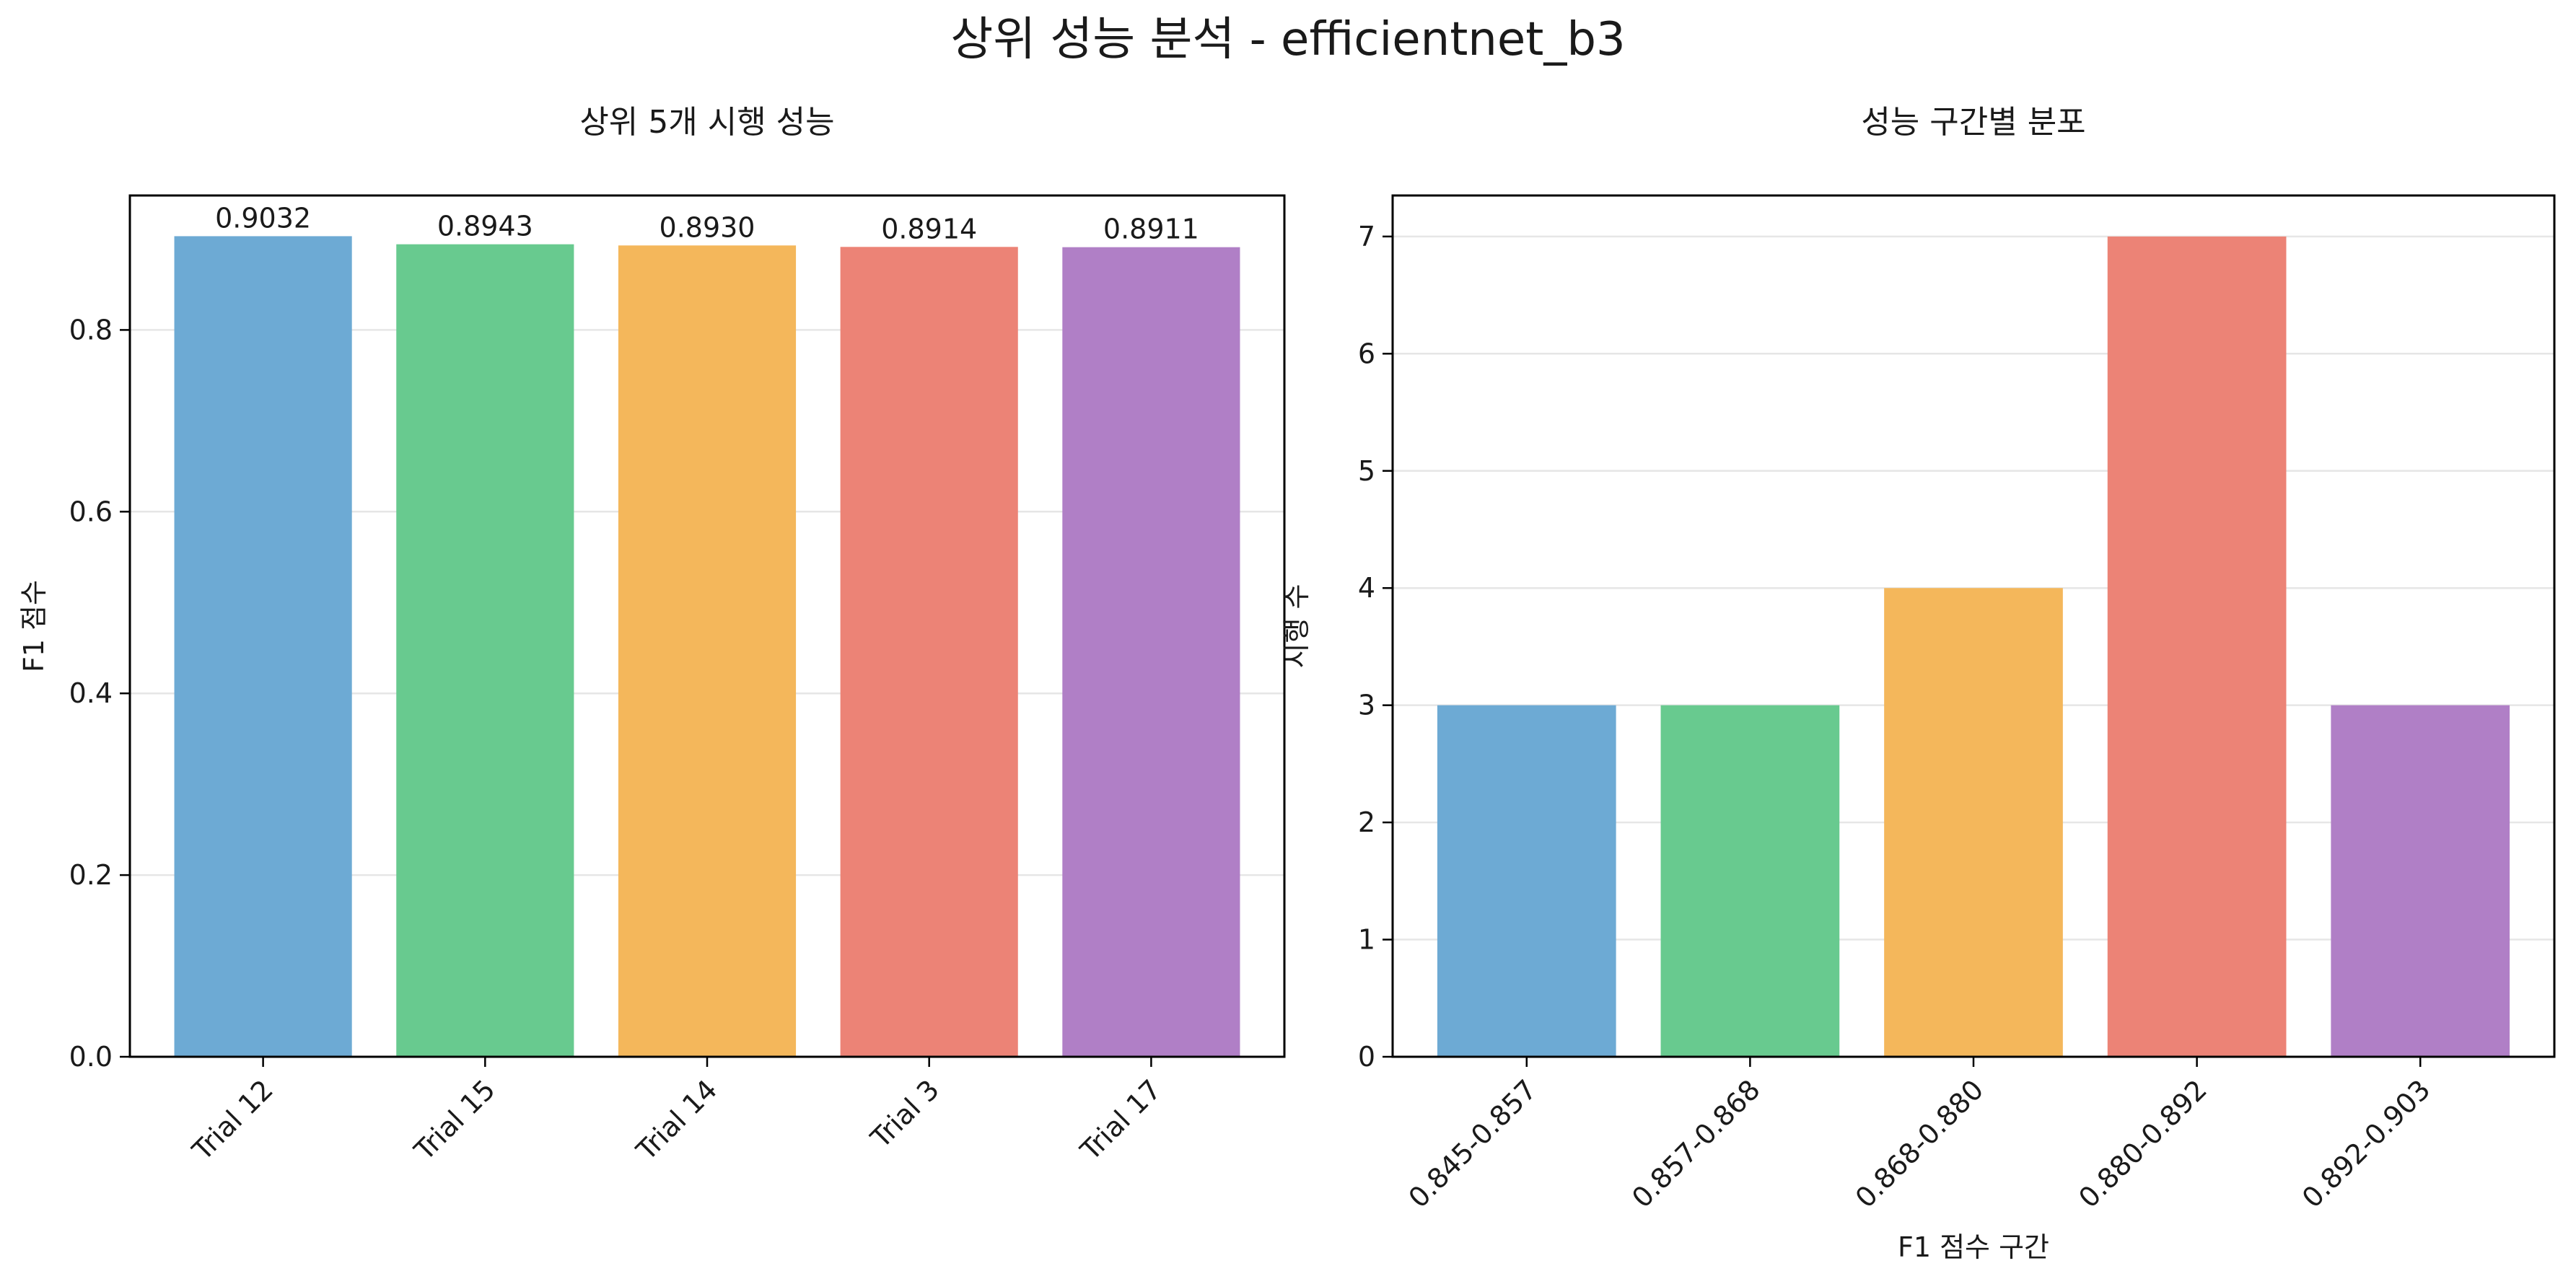 The image size is (2576, 1284). Describe the element at coordinates (1366, 588) in the screenshot. I see `chart2-ytick-label: 4` at that location.